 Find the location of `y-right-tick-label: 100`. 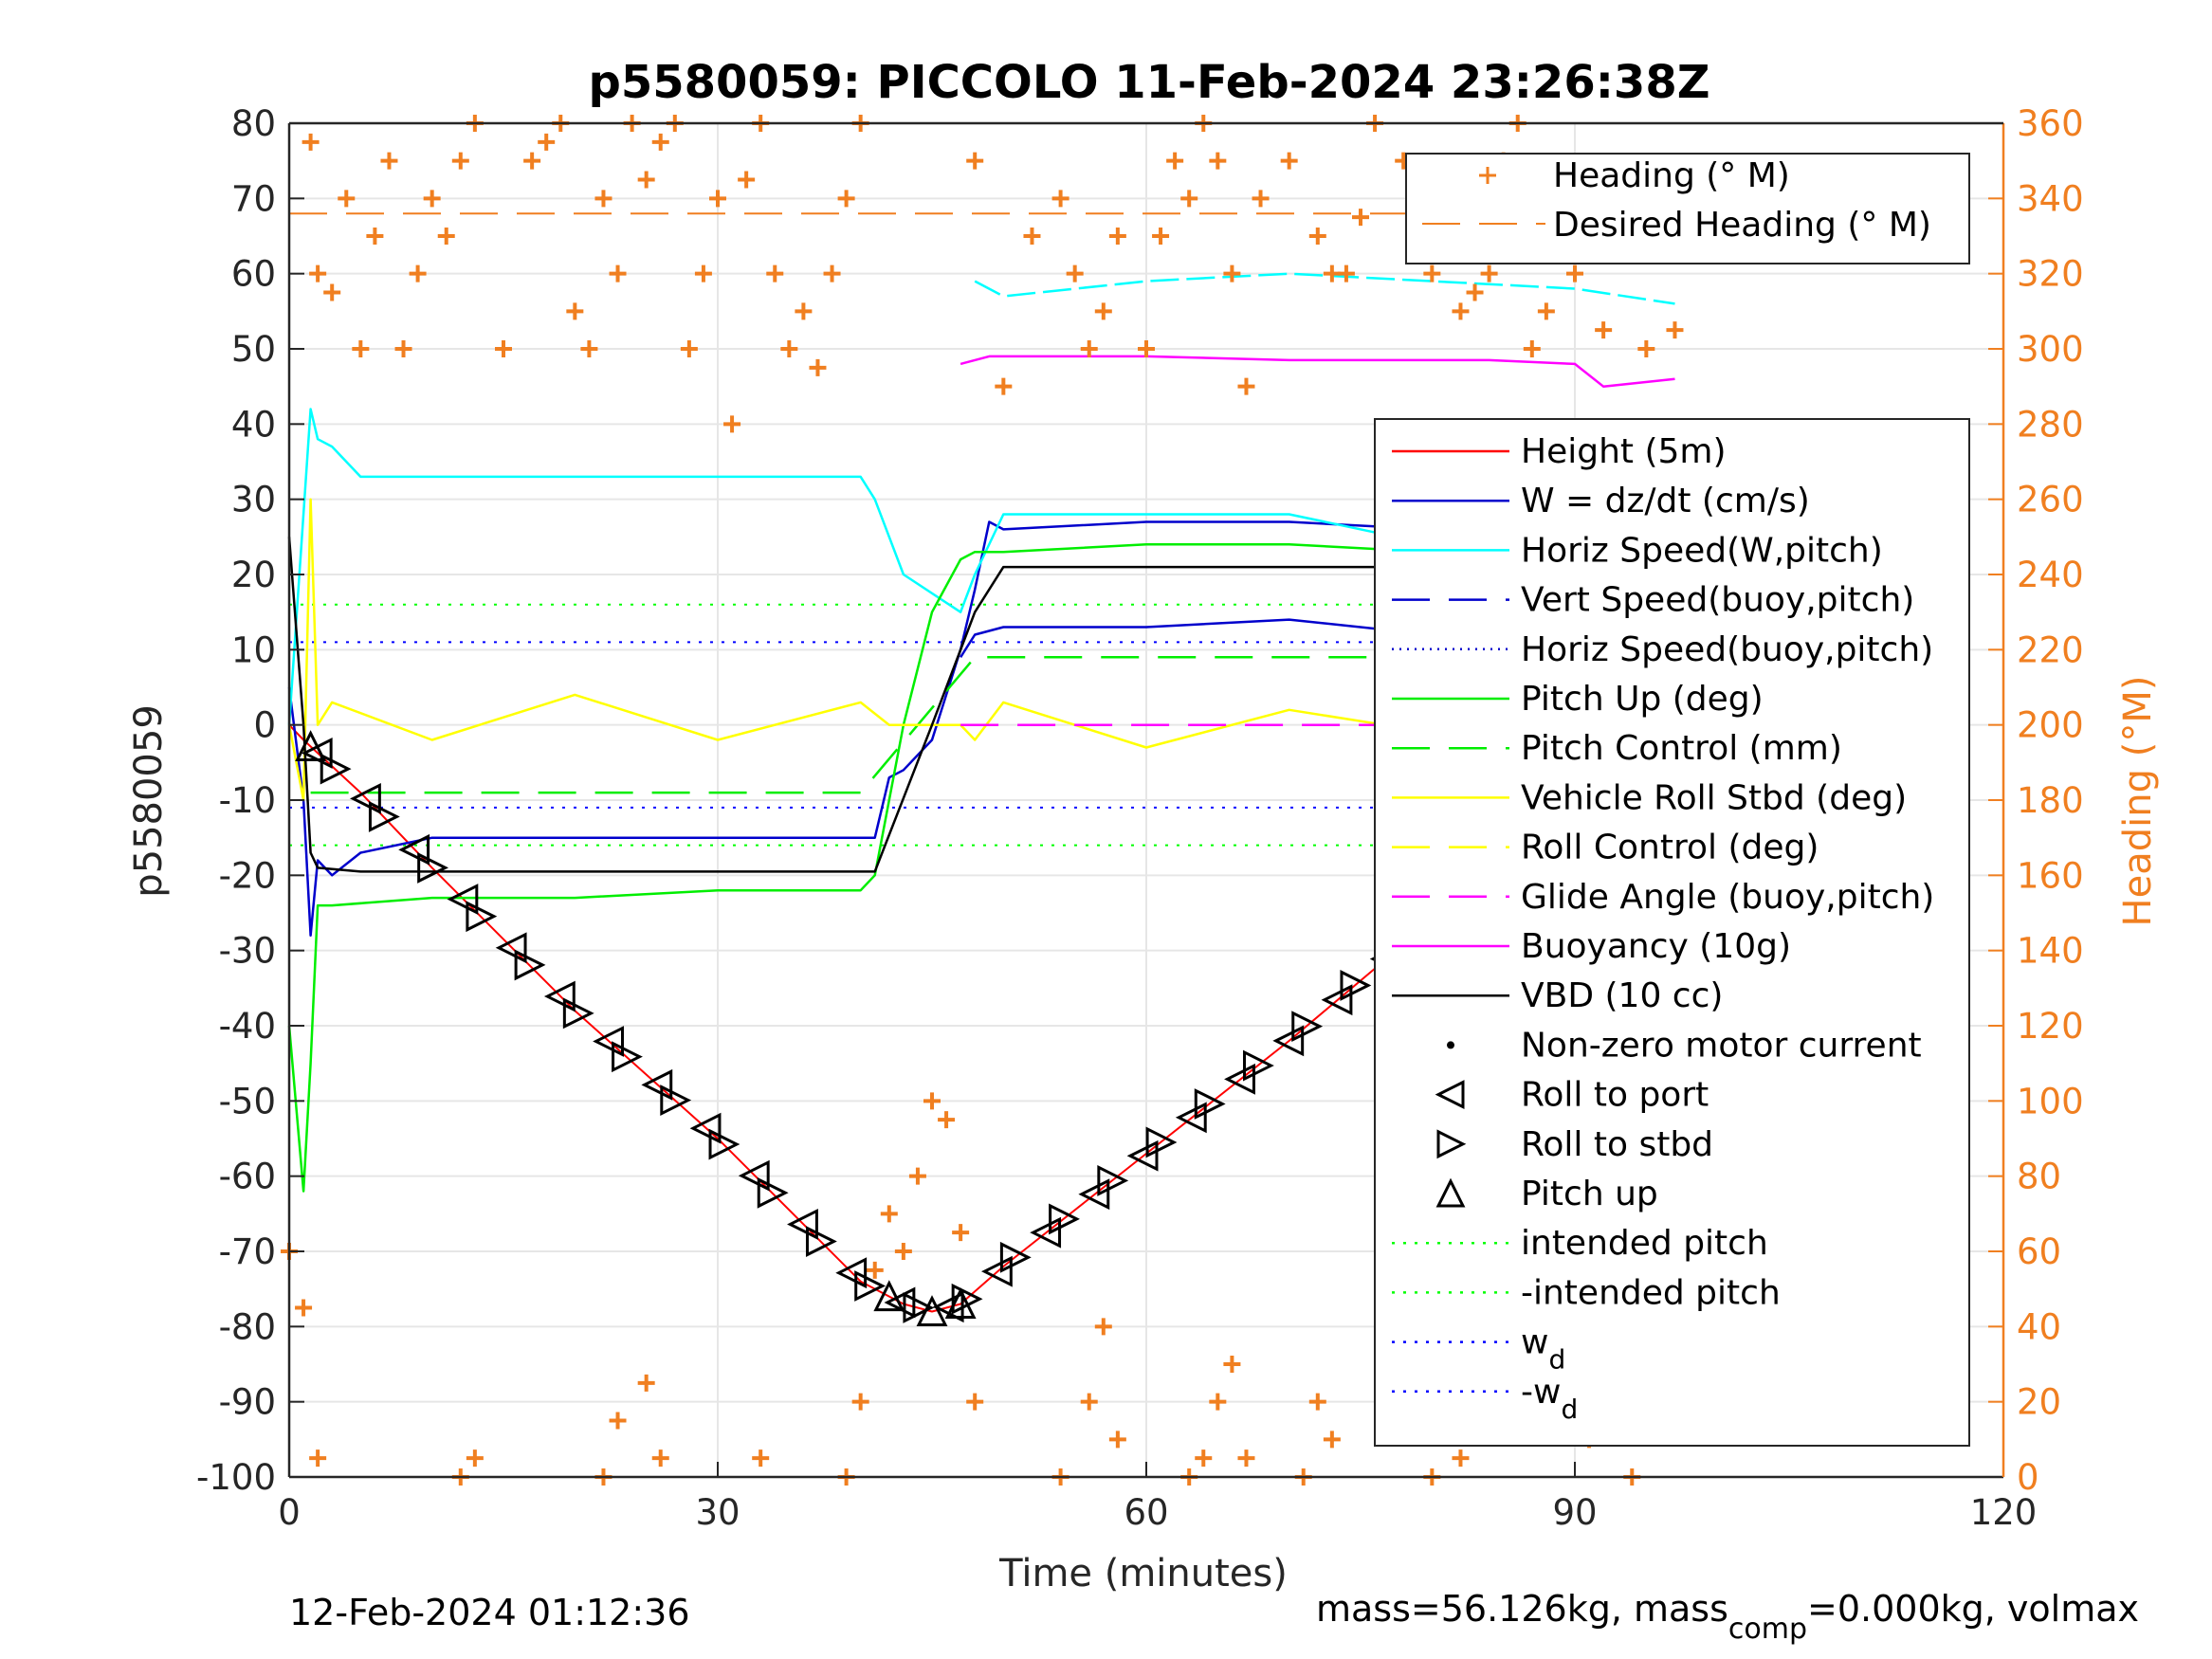

y-right-tick-label: 100 is located at coordinates (2050, 1101).